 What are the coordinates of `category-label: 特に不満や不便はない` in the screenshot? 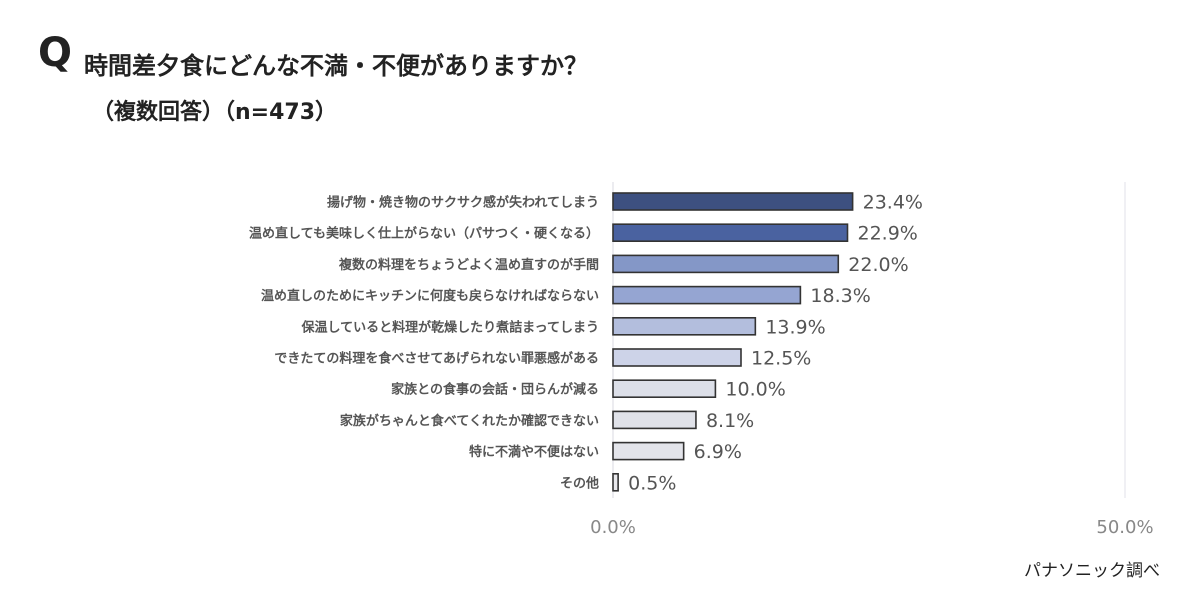 It's located at (534, 452).